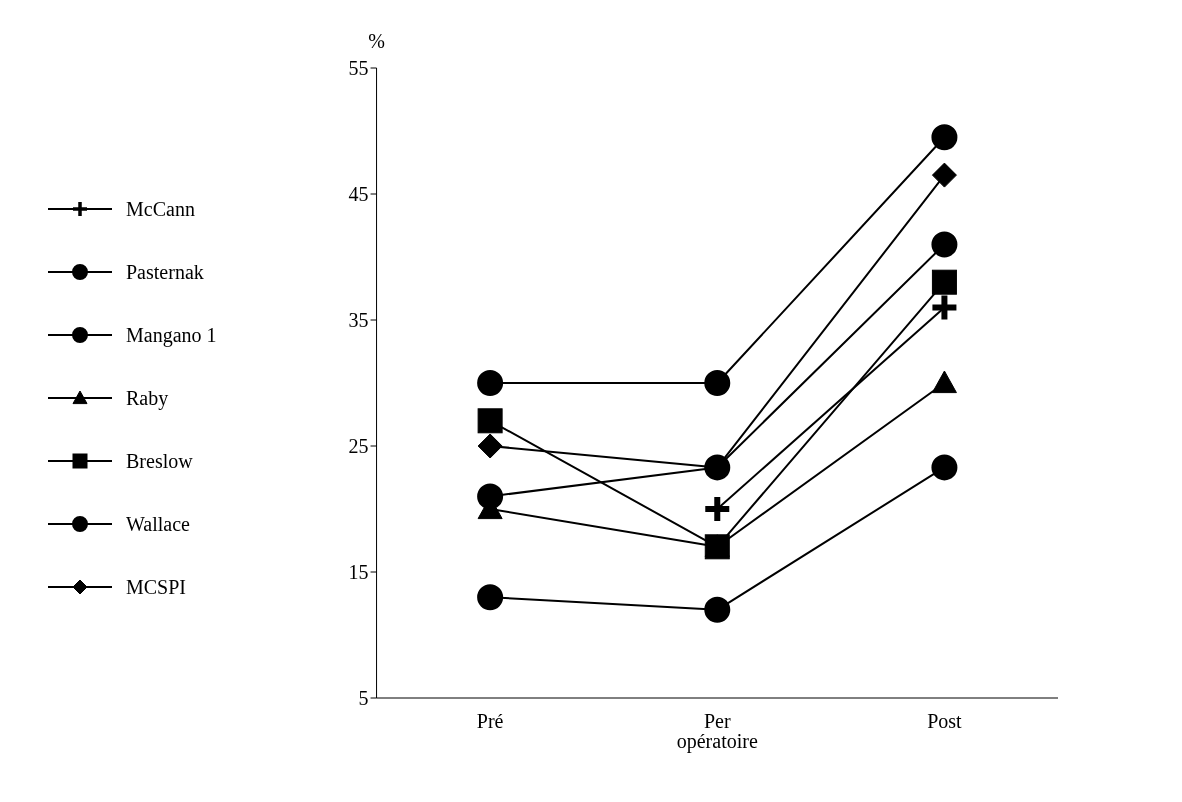 This screenshot has width=1182, height=802. I want to click on y-tick-label: 55, so click(358, 68).